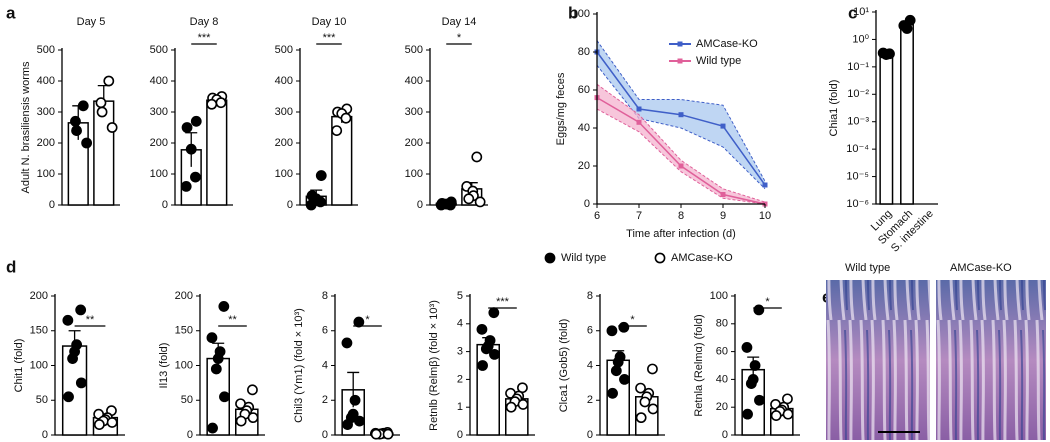 The image size is (1050, 442). Describe the element at coordinates (460, 407) in the screenshot. I see `y-tick-label: 1` at that location.